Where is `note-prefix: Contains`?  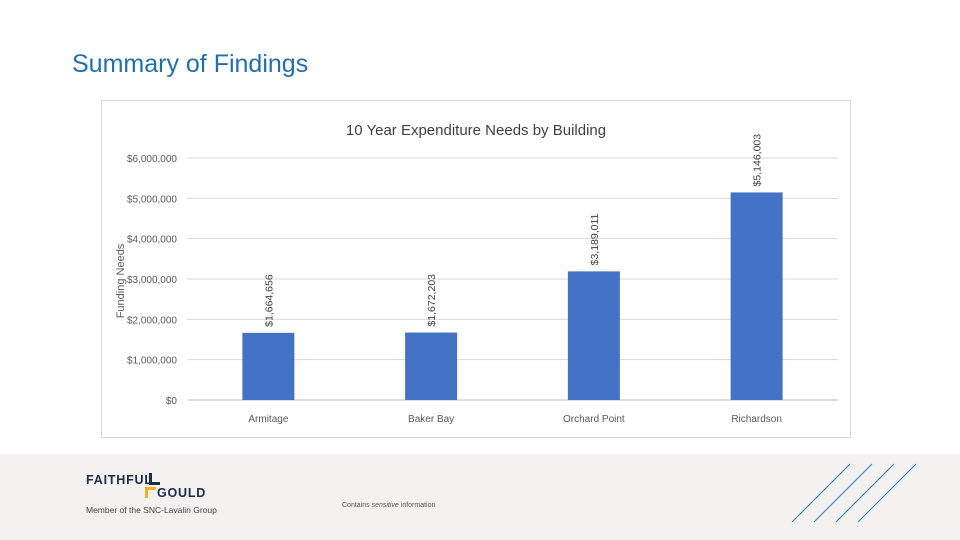
note-prefix: Contains is located at coordinates (357, 505).